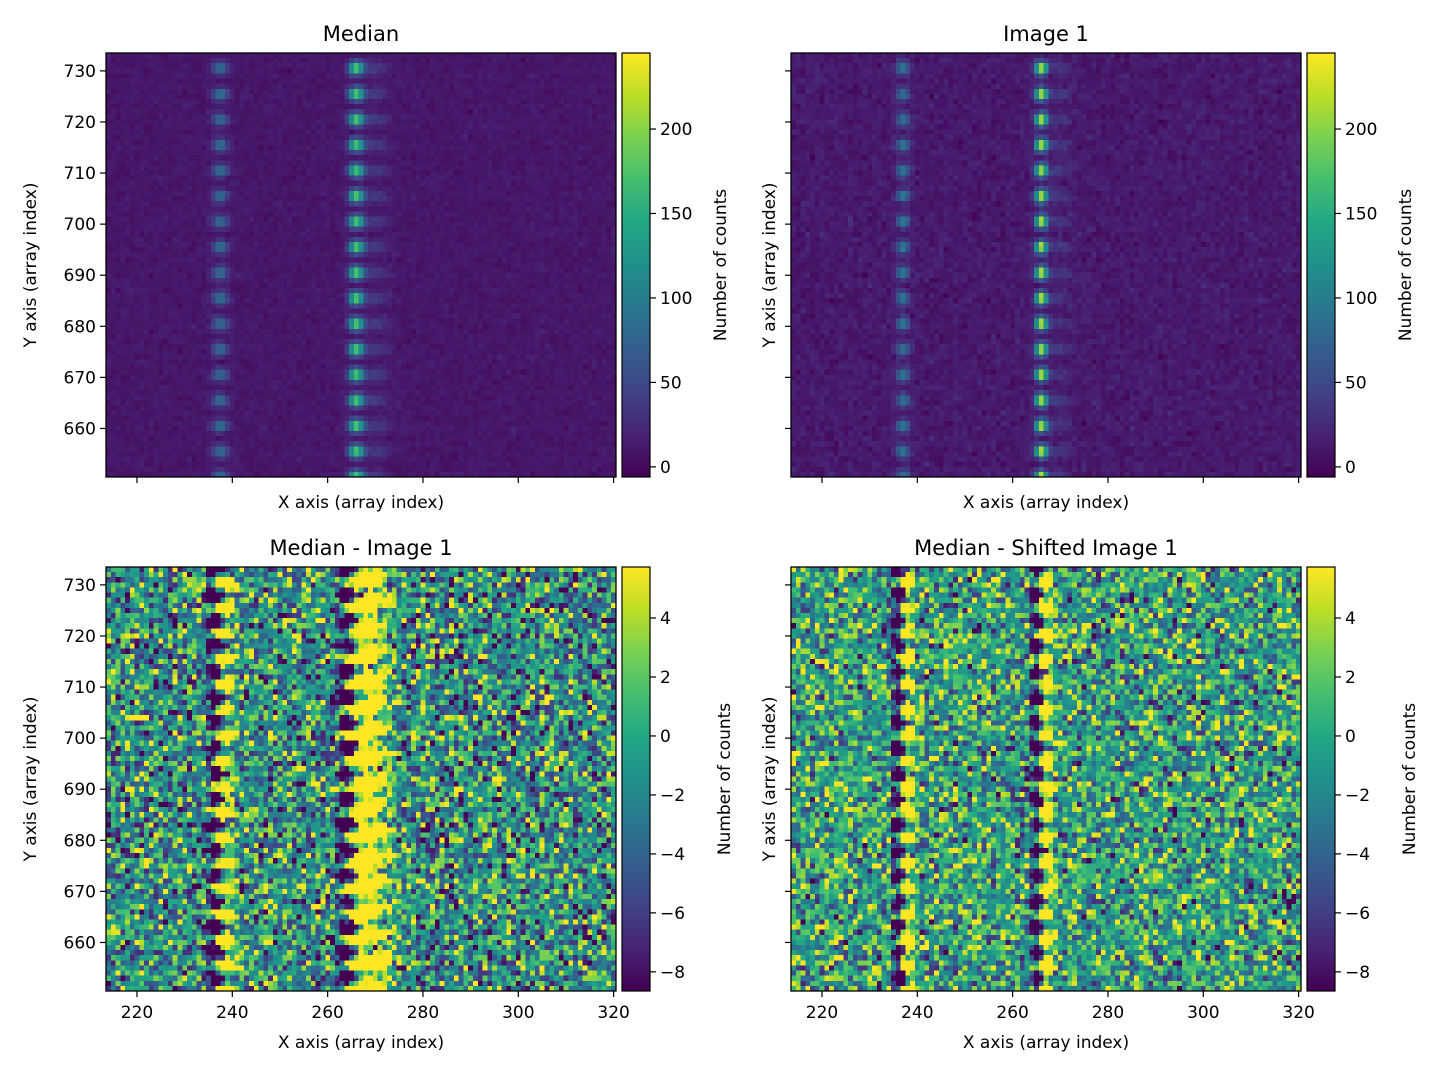  I want to click on subplot-title: Image 1, so click(1046, 34).